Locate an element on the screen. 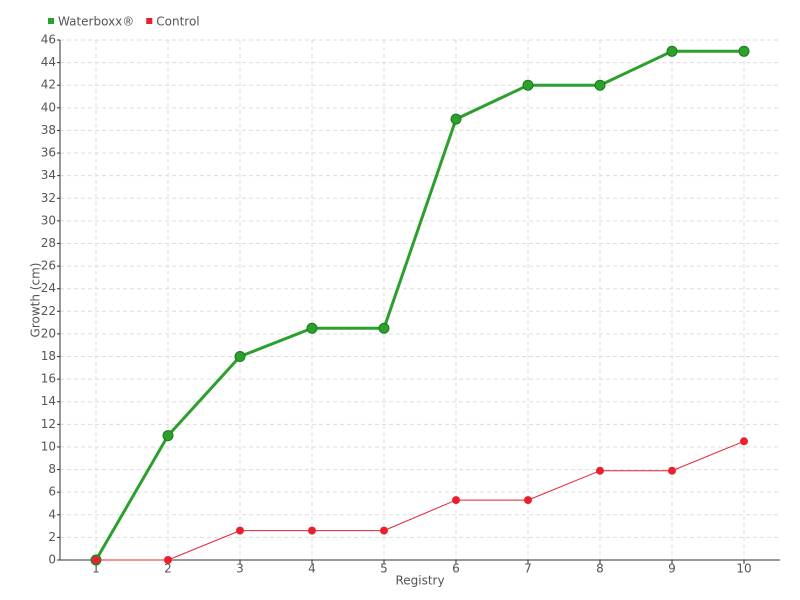 This screenshot has height=600, width=800. y-tick-label: 38 is located at coordinates (48, 130).